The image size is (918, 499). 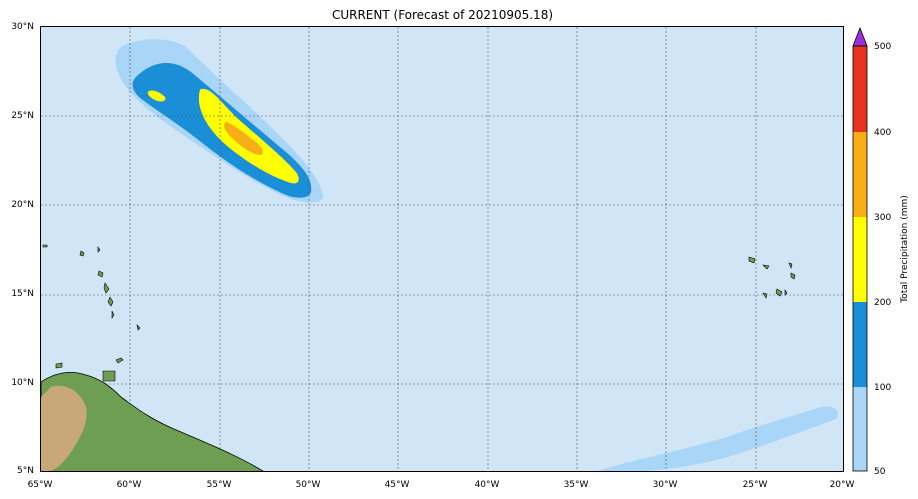 I want to click on colorbar-frame, so click(x=860, y=258).